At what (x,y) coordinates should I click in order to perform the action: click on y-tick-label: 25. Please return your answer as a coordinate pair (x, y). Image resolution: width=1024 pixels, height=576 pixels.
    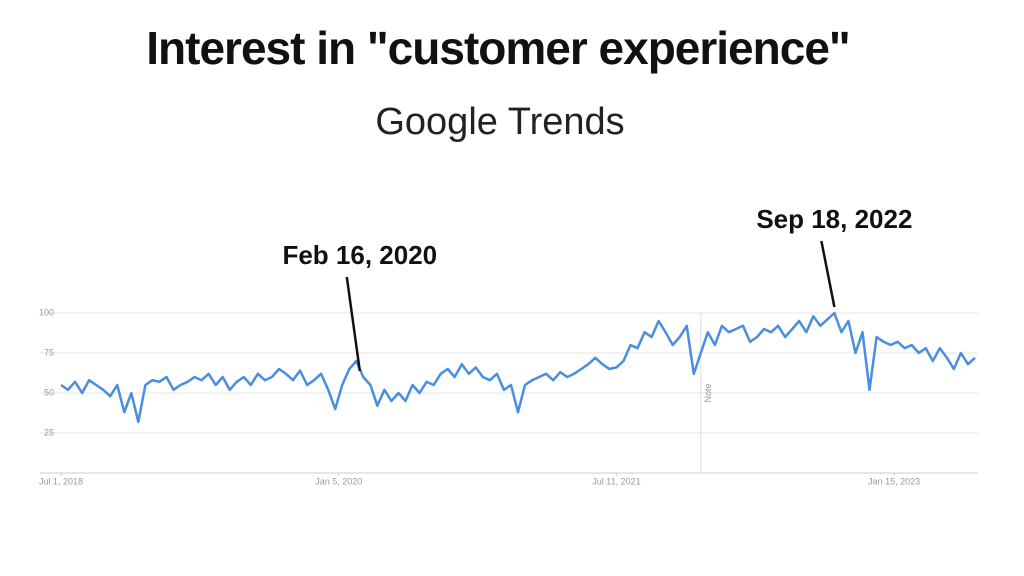
    Looking at the image, I should click on (49, 432).